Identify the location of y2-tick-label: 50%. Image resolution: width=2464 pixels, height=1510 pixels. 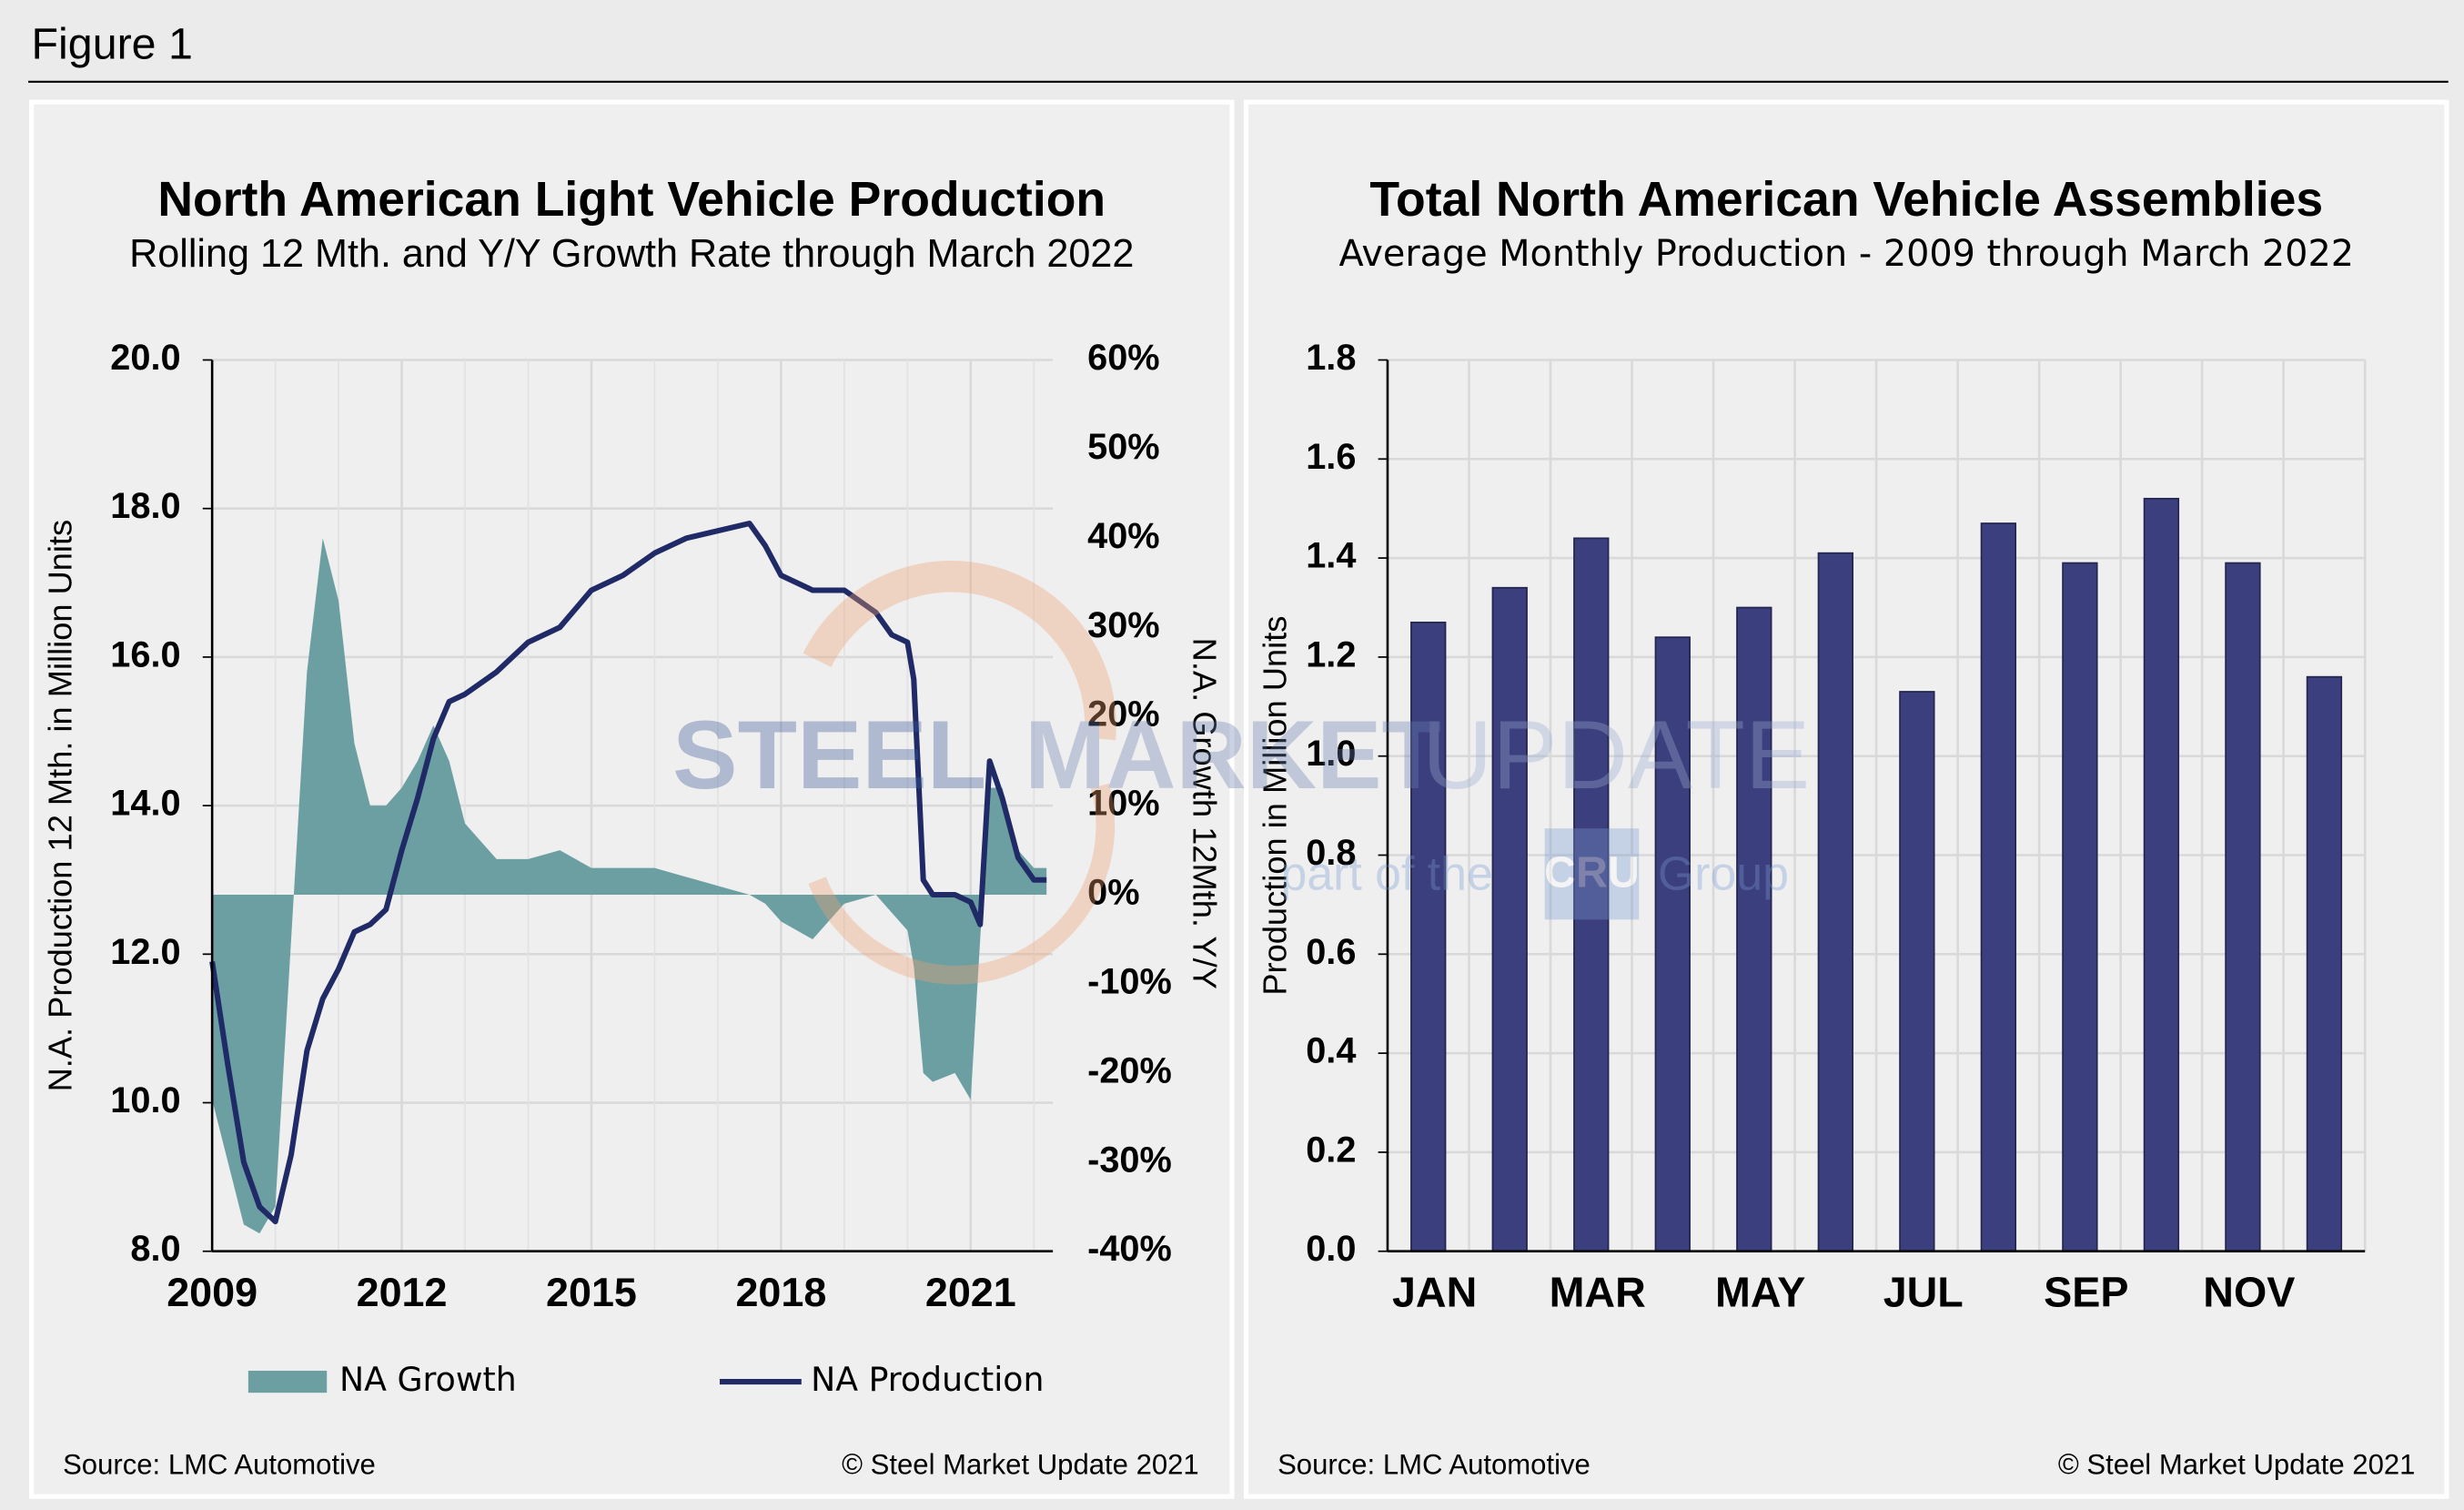
(1123, 447).